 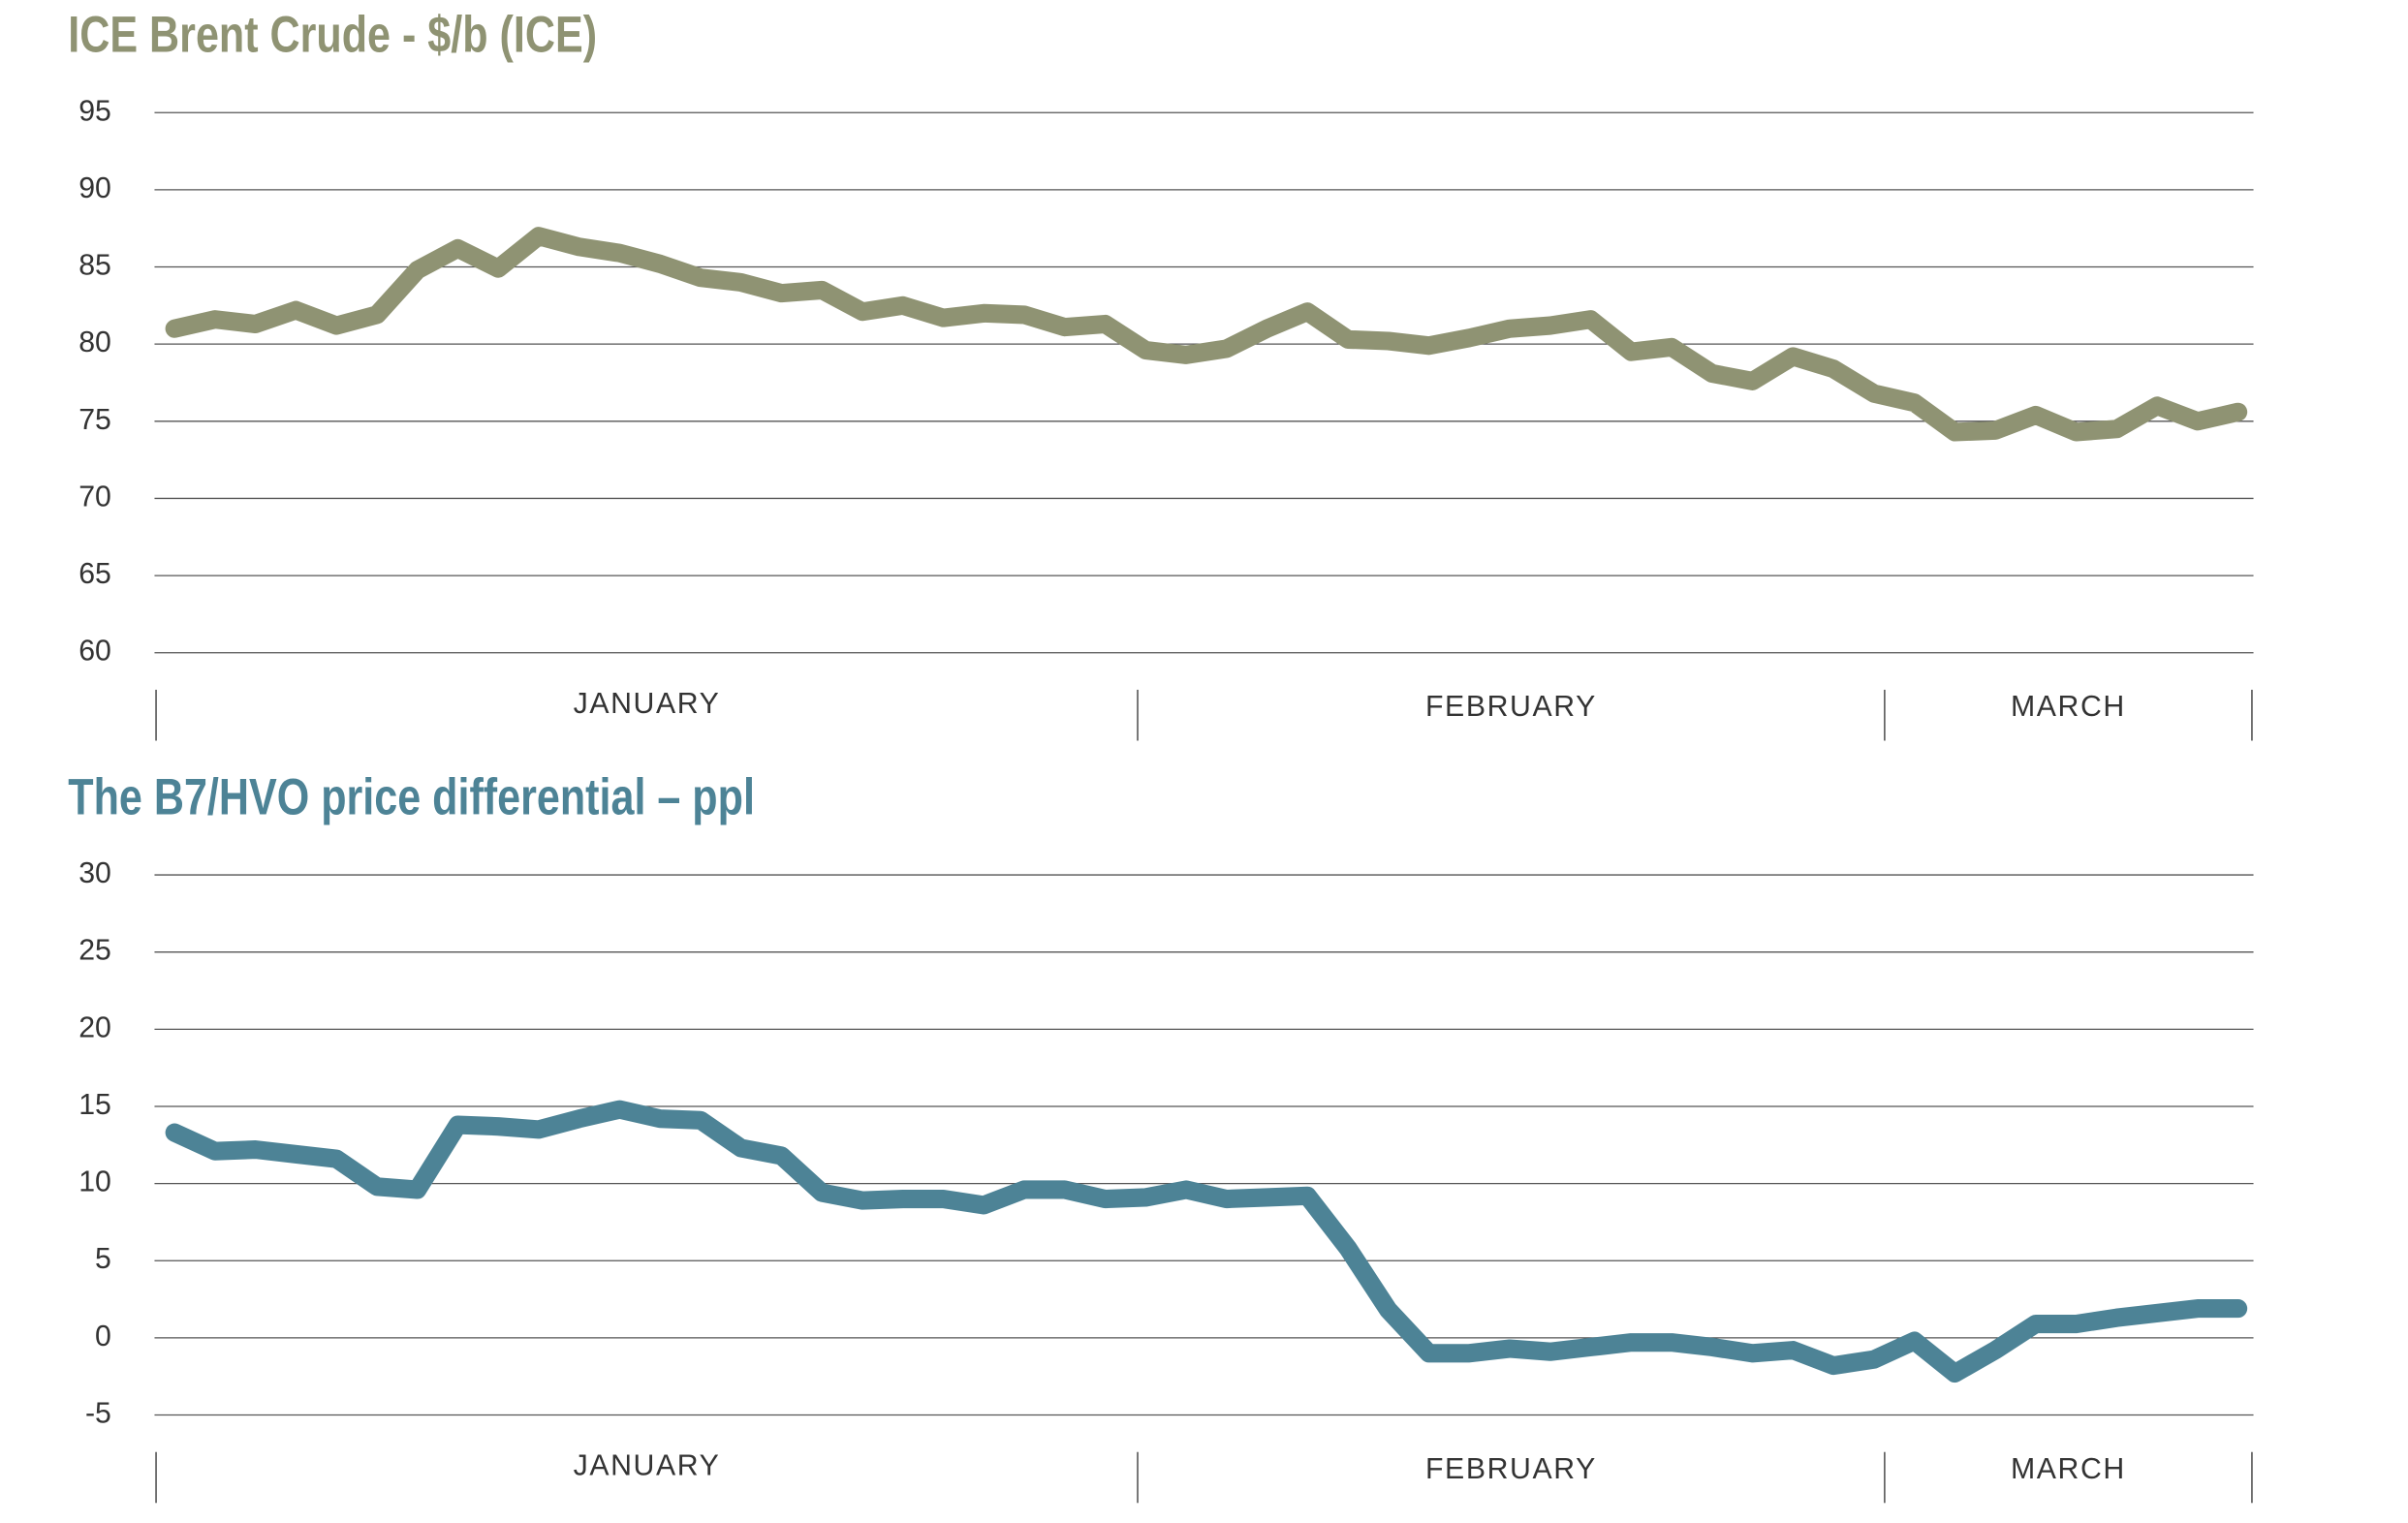 I want to click on data-line, so click(x=1206, y=334).